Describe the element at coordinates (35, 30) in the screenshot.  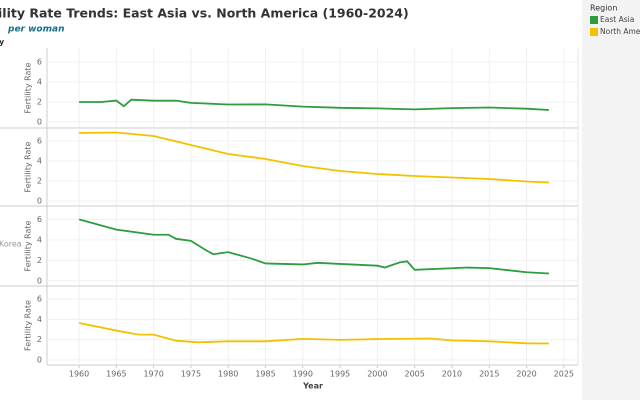
I see `subtitle: per woman` at that location.